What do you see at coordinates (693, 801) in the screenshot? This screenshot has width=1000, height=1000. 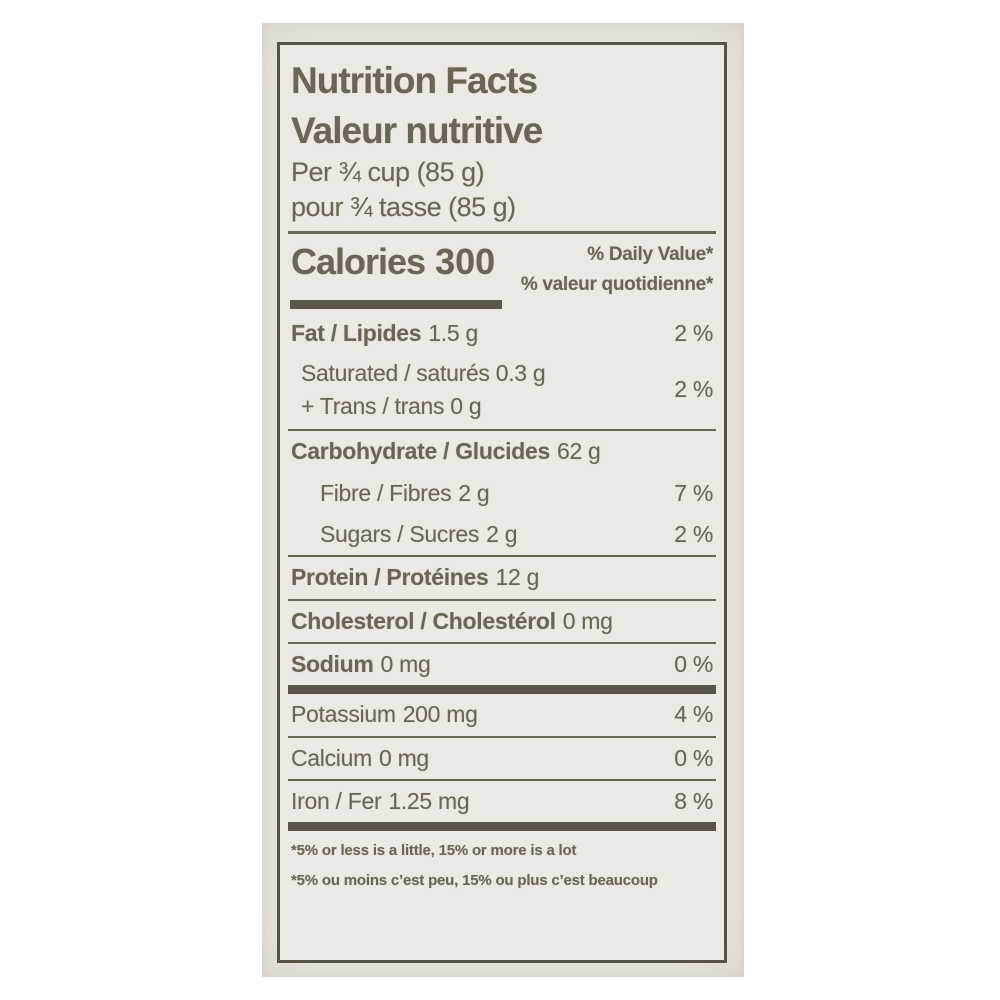 I see `nutrient-daily-value: 8 %` at bounding box center [693, 801].